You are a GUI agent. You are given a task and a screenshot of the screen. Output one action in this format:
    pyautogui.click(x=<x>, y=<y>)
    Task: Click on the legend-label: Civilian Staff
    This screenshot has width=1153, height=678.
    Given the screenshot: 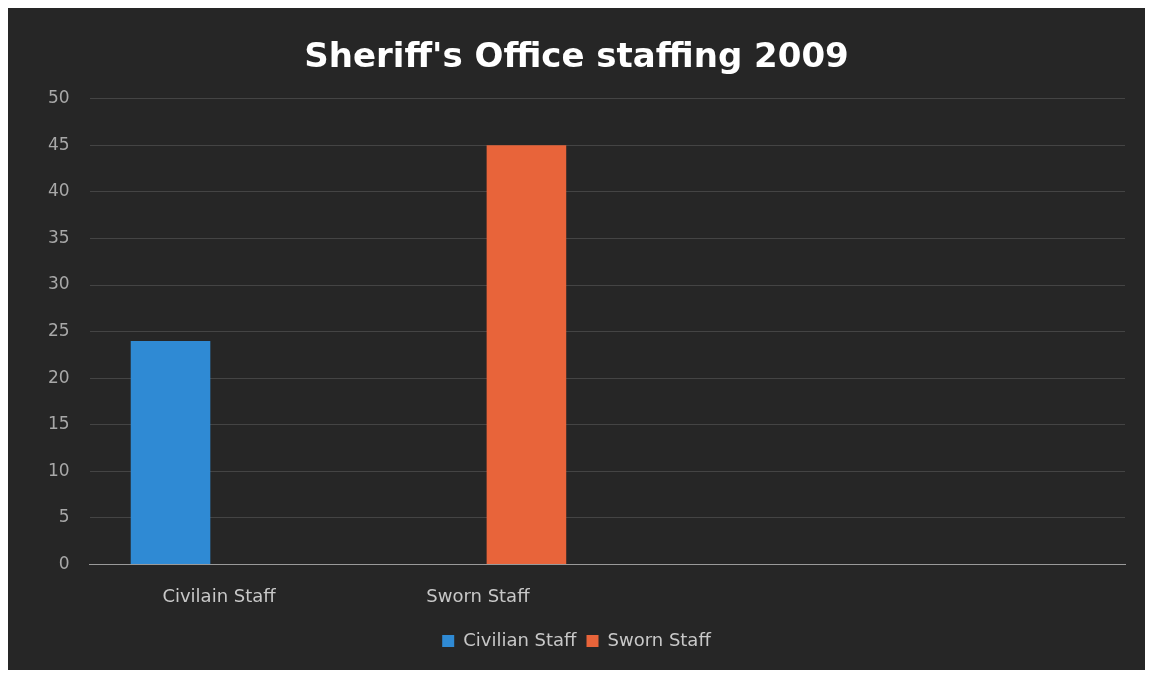 What is the action you would take?
    pyautogui.click(x=520, y=639)
    